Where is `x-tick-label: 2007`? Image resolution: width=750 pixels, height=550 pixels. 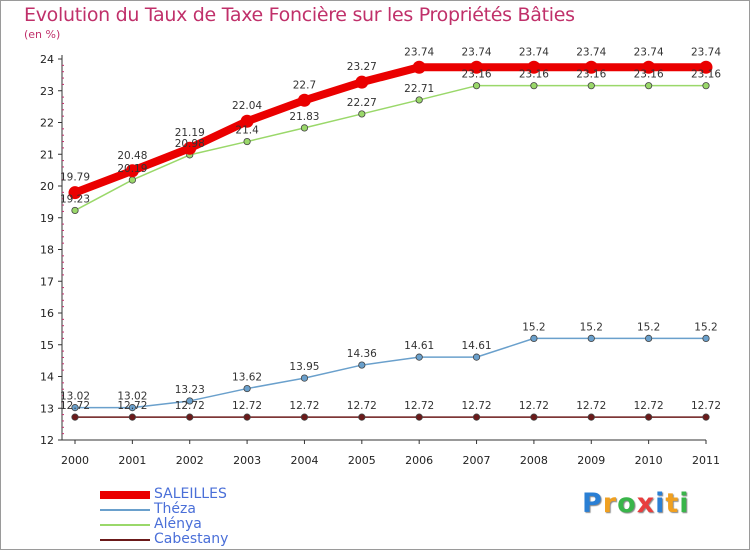
x-tick-label: 2007 is located at coordinates (477, 460).